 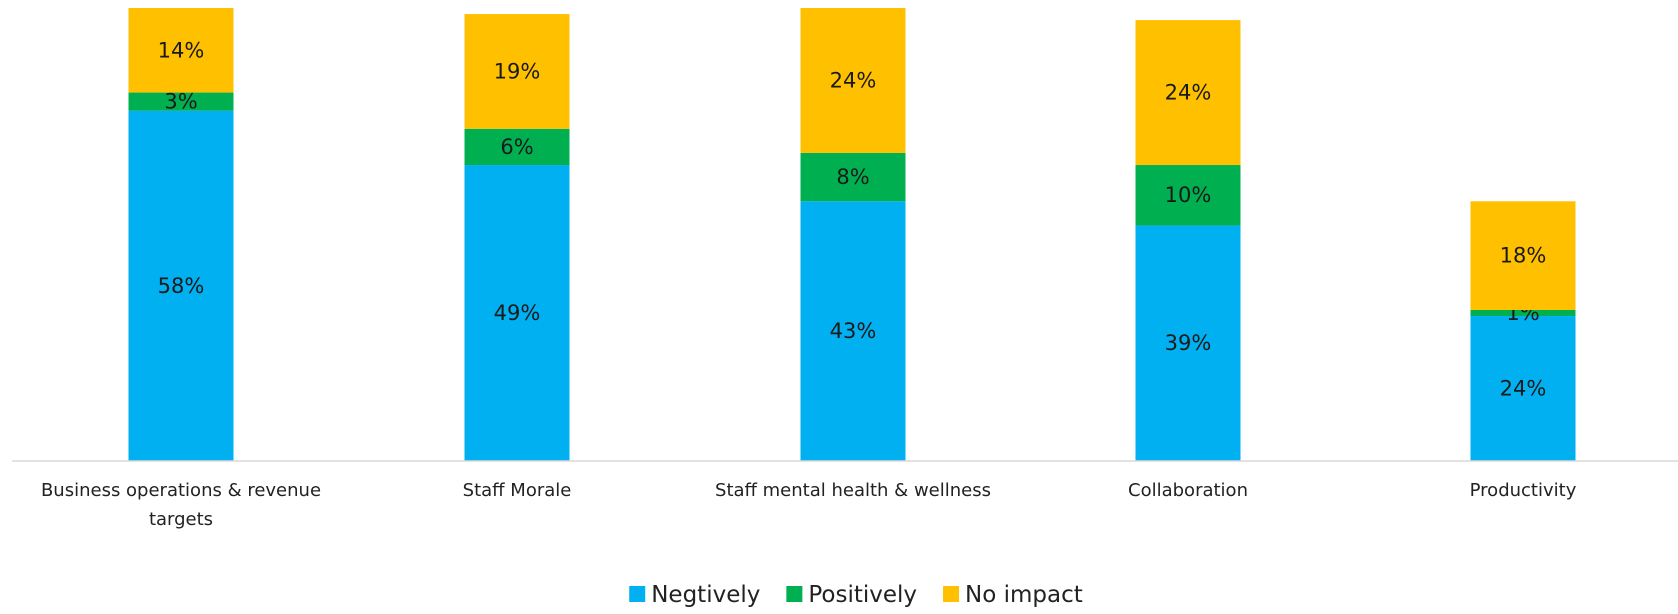 I want to click on data-label-positively: 10%, so click(x=1188, y=195).